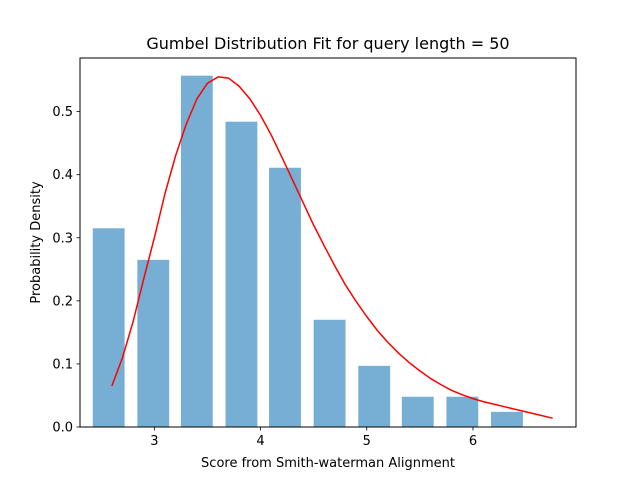 The height and width of the screenshot is (480, 640). Describe the element at coordinates (367, 441) in the screenshot. I see `x-tick-label: 5` at that location.